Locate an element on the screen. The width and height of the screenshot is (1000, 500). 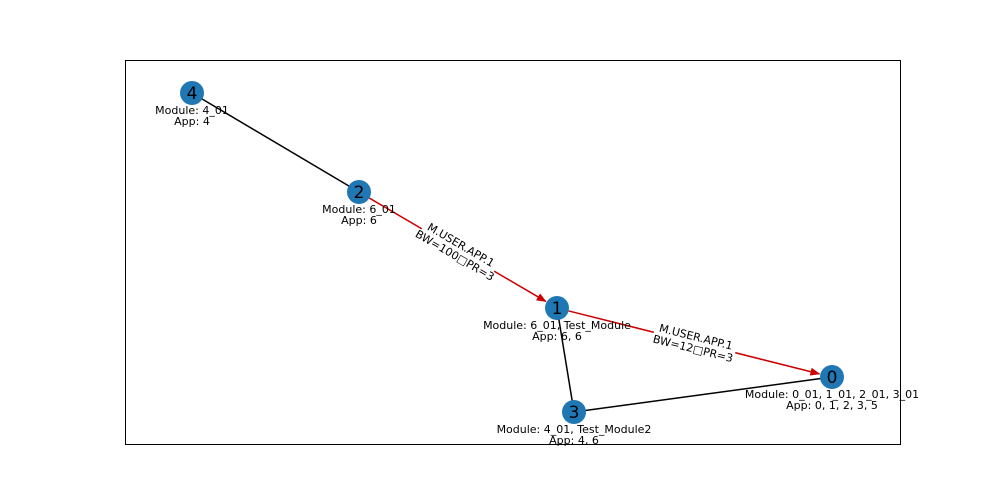
node-module-label: Module: 6_01 is located at coordinates (359, 209).